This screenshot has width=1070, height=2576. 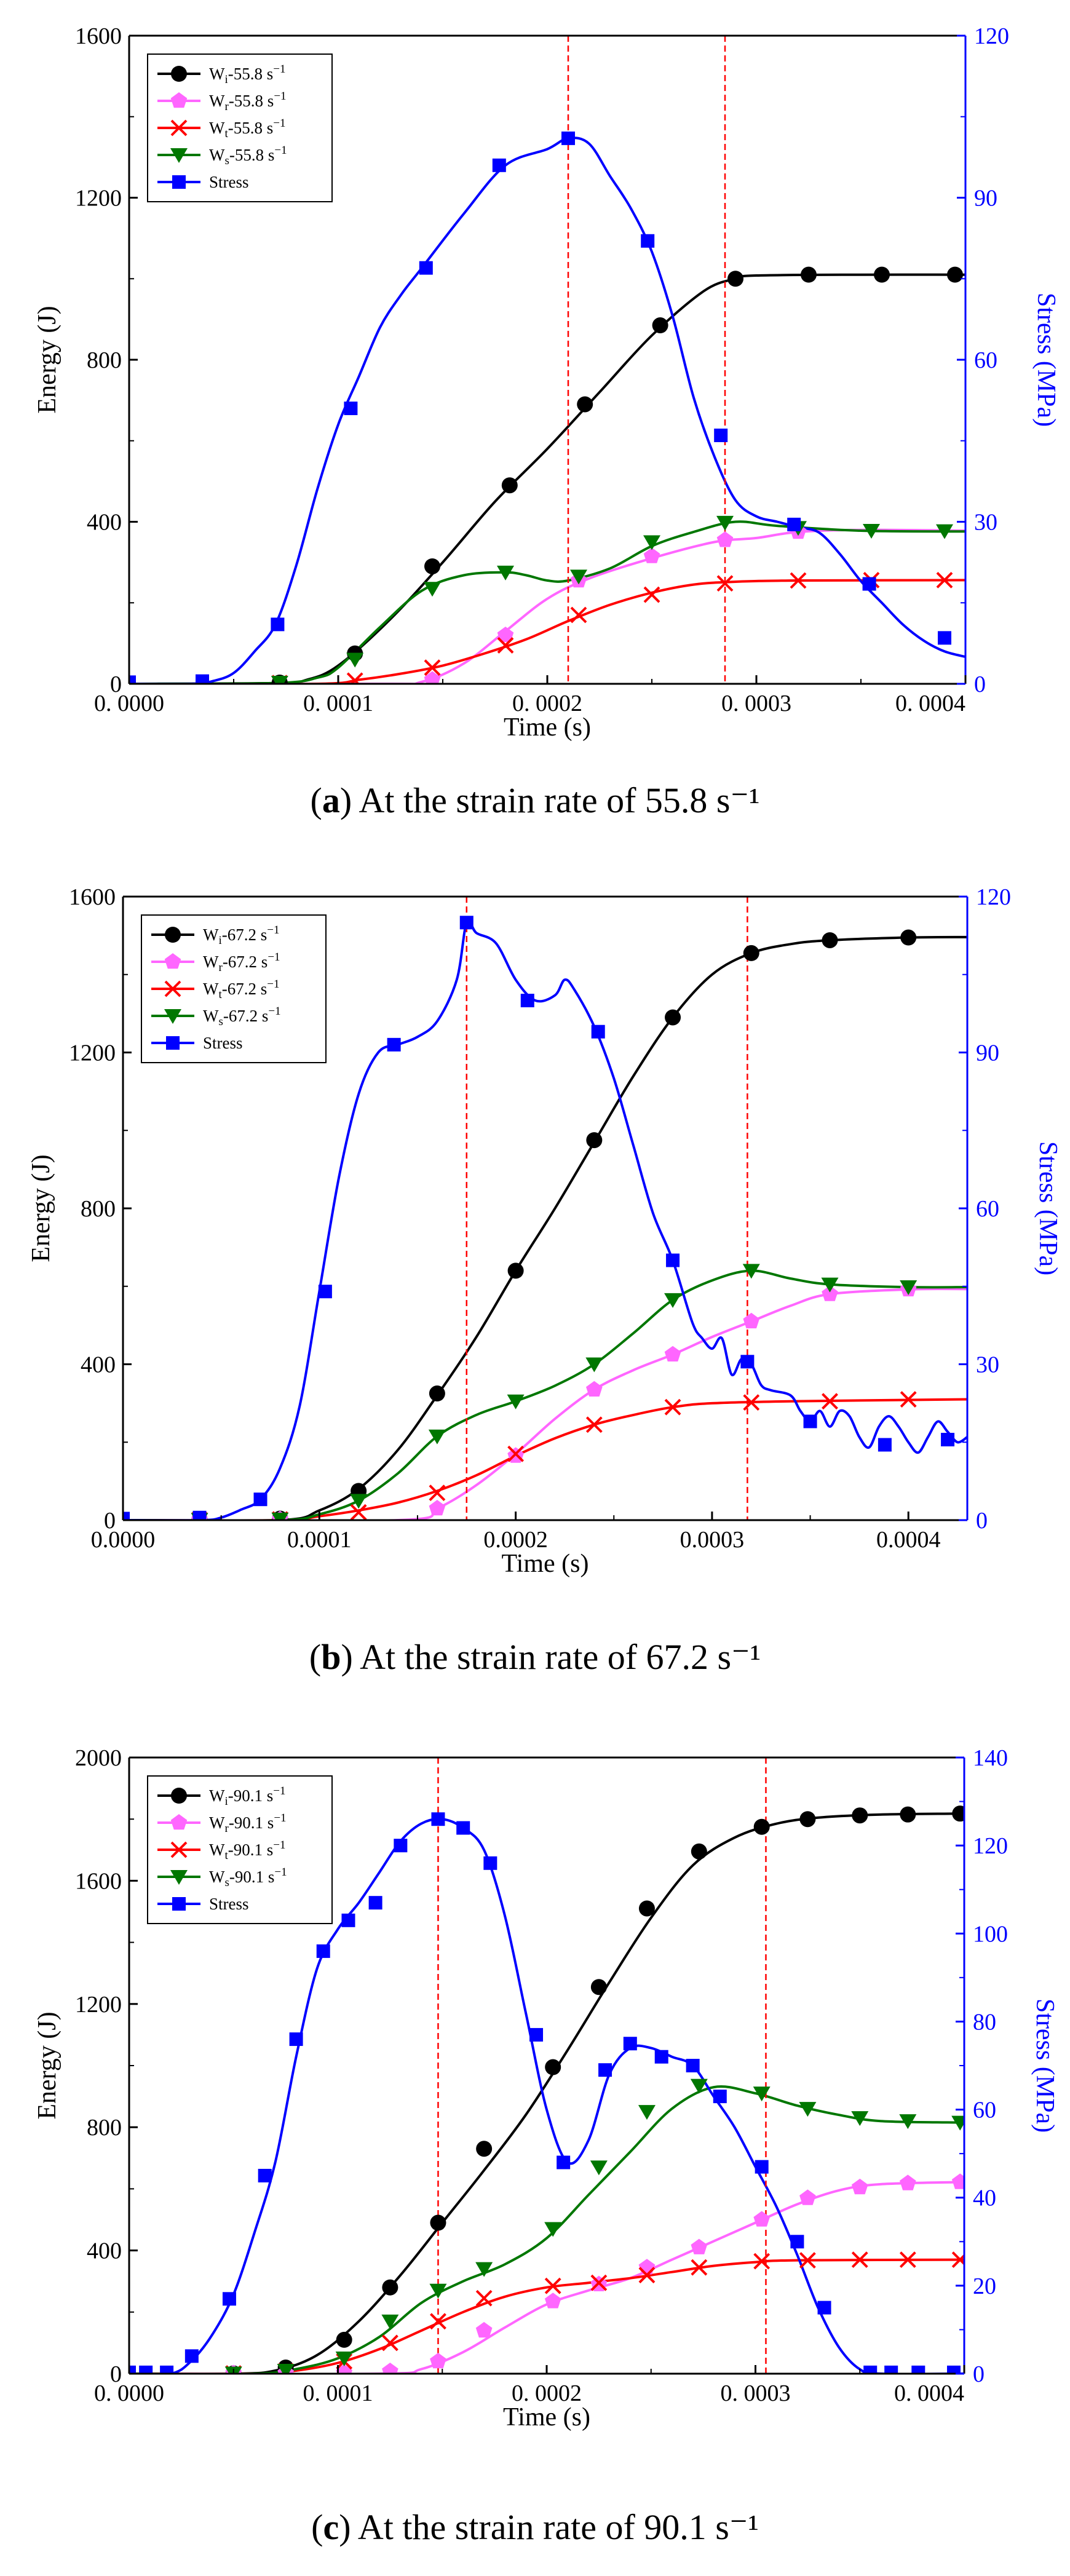 I want to click on series-line-wr, so click(x=545, y=1404).